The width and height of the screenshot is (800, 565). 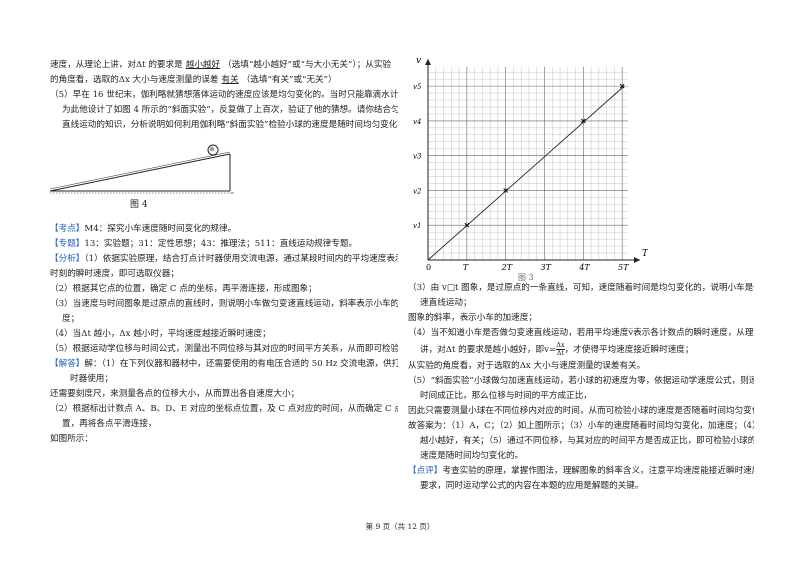 I want to click on section-tag-kaodian: 【考点】, so click(x=67, y=229).